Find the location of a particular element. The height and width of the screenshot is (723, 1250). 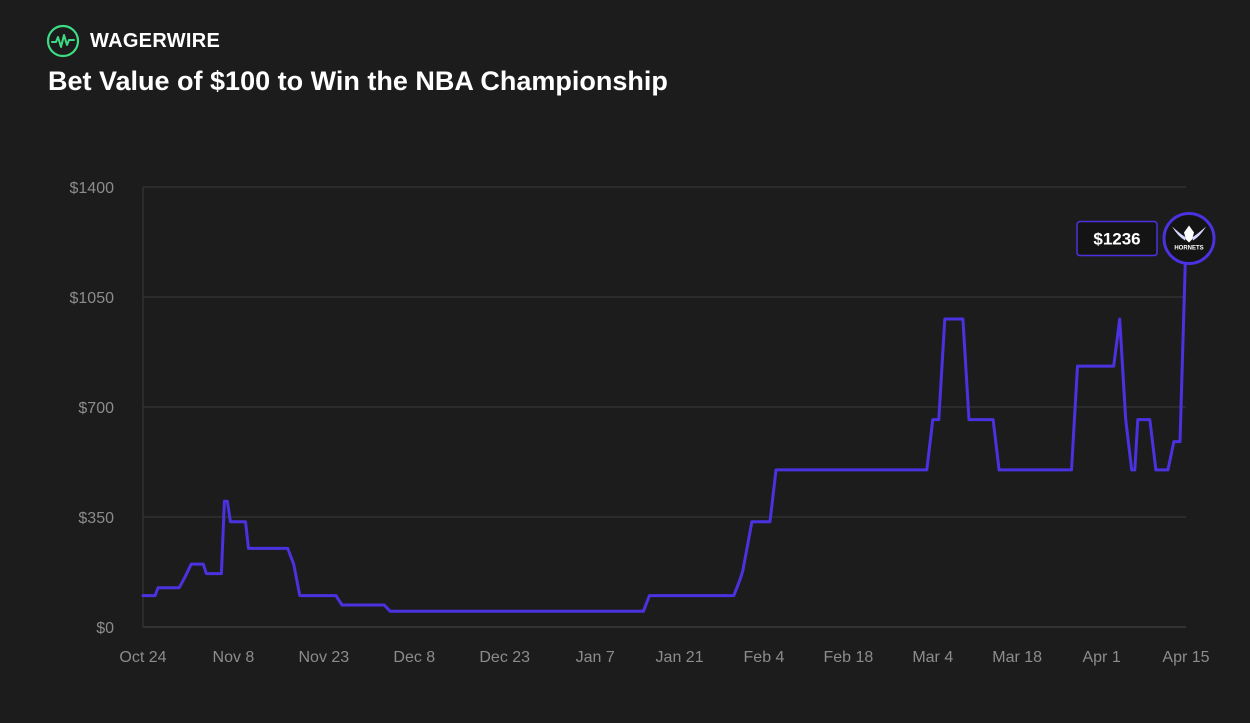

hornets-logo-icon: HORNETS is located at coordinates (1189, 239).